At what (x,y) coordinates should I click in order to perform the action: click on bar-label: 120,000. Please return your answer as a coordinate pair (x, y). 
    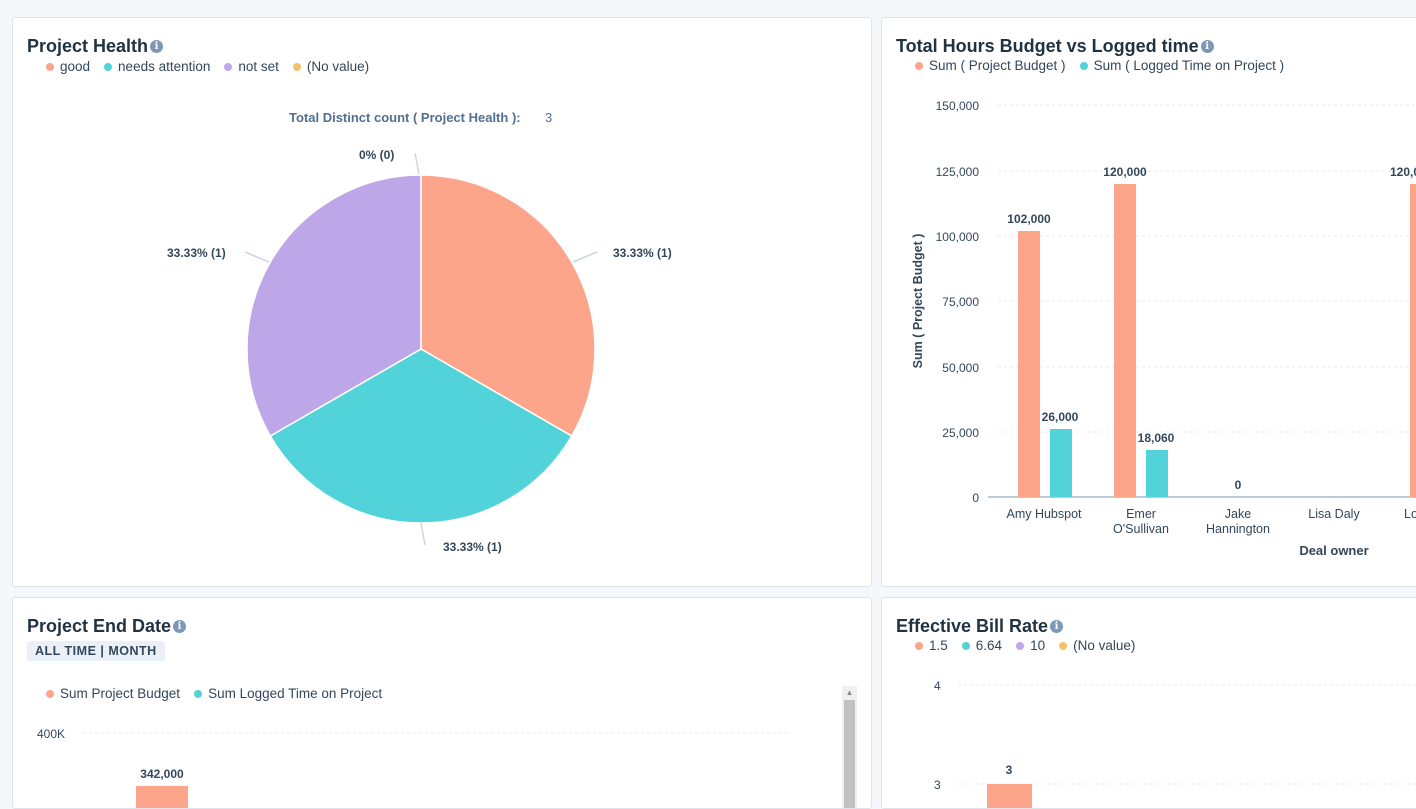
    Looking at the image, I should click on (1125, 172).